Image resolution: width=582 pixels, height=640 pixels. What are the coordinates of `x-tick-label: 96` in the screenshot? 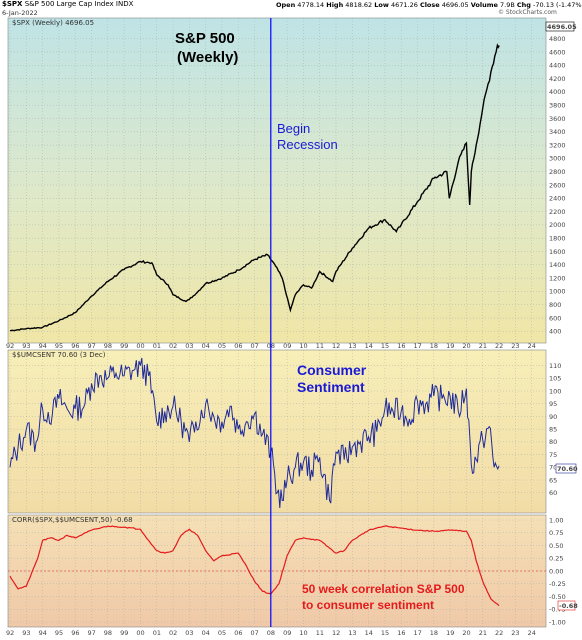 It's located at (75, 633).